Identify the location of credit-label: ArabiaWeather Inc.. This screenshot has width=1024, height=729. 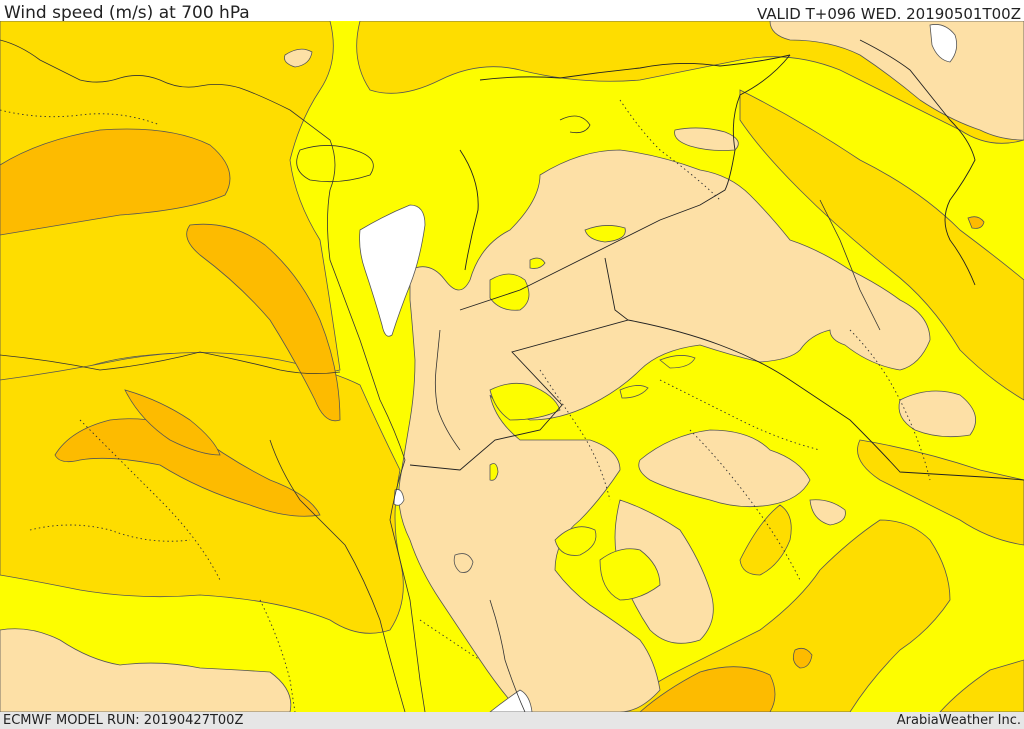
(958, 720).